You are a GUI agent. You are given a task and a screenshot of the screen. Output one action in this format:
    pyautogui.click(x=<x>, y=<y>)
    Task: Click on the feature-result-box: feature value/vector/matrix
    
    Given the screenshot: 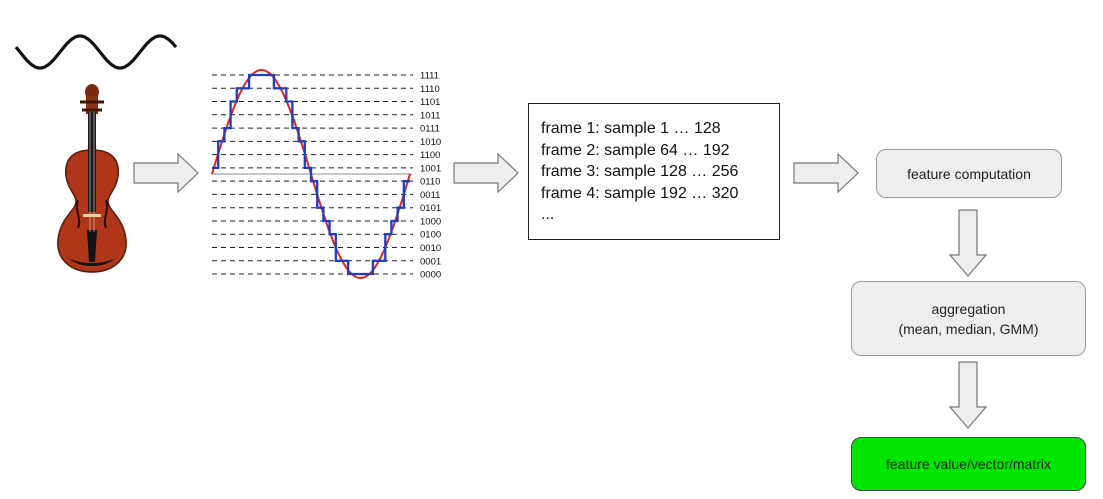 What is the action you would take?
    pyautogui.click(x=968, y=464)
    